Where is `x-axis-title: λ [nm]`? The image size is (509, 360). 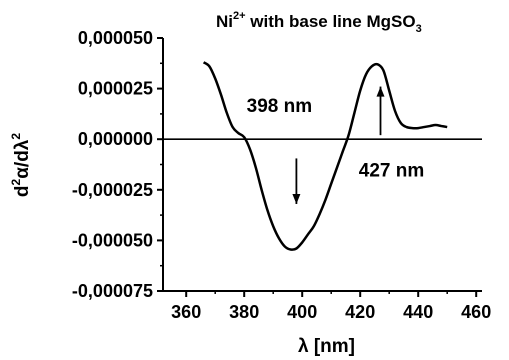
x-axis-title: λ [nm] is located at coordinates (326, 346).